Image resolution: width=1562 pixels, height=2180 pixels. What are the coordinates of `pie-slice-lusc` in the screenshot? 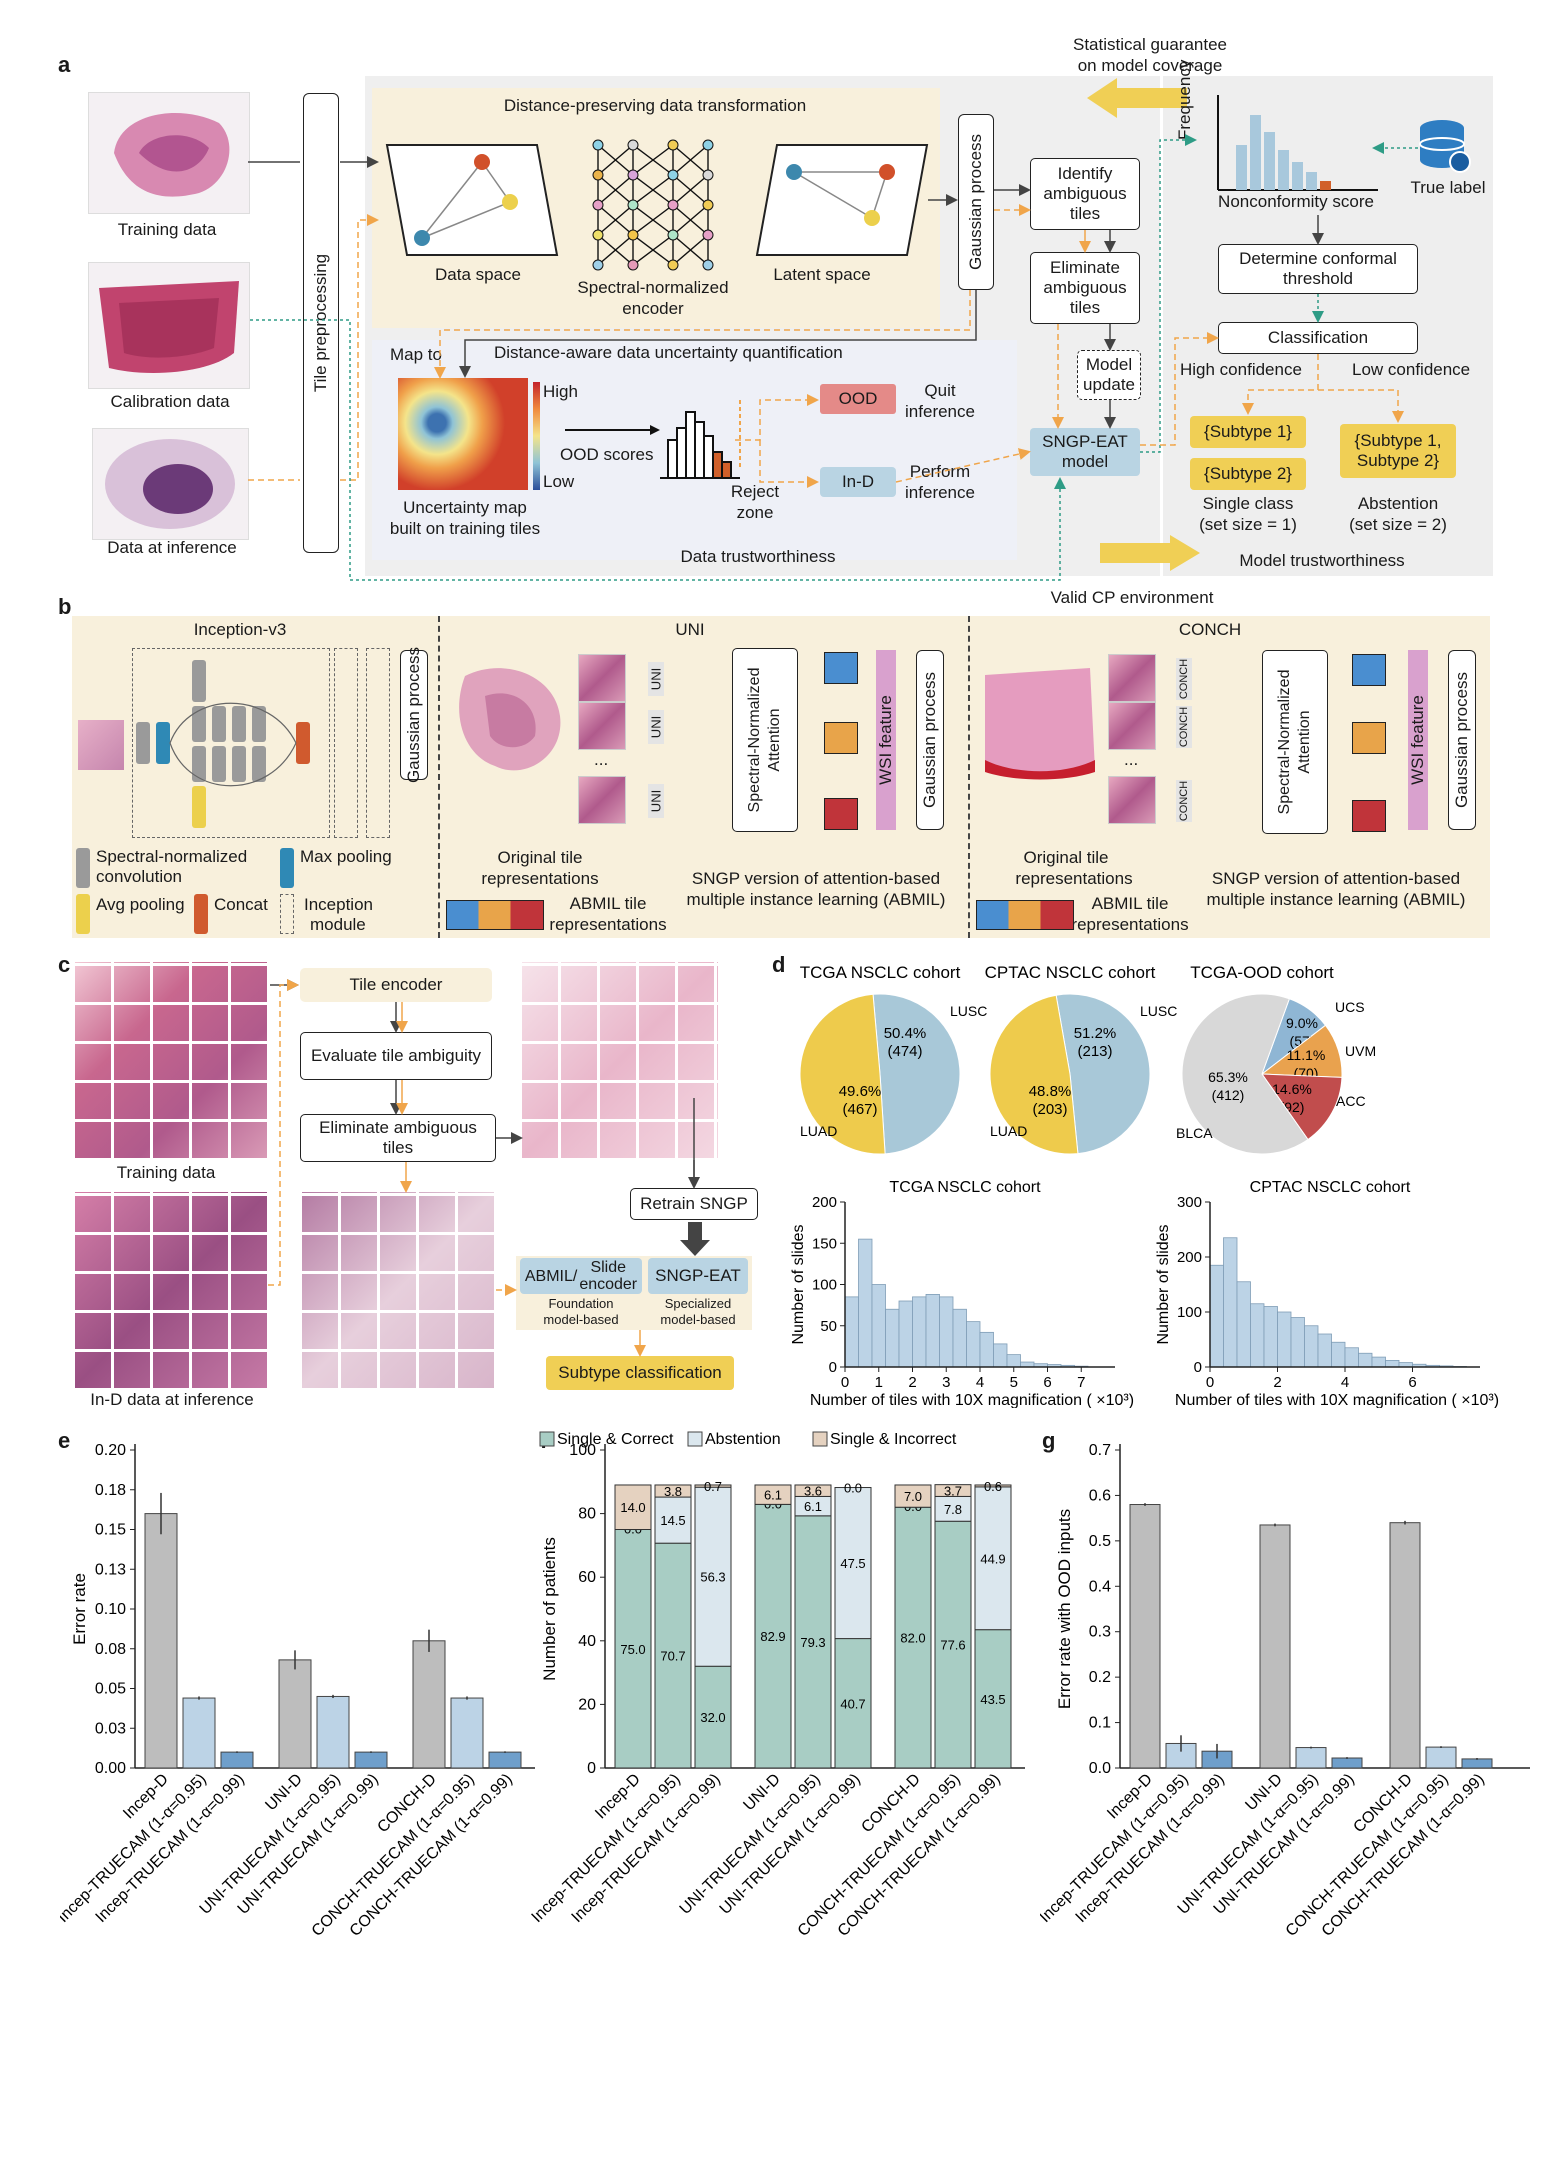 It's located at (916, 1074).